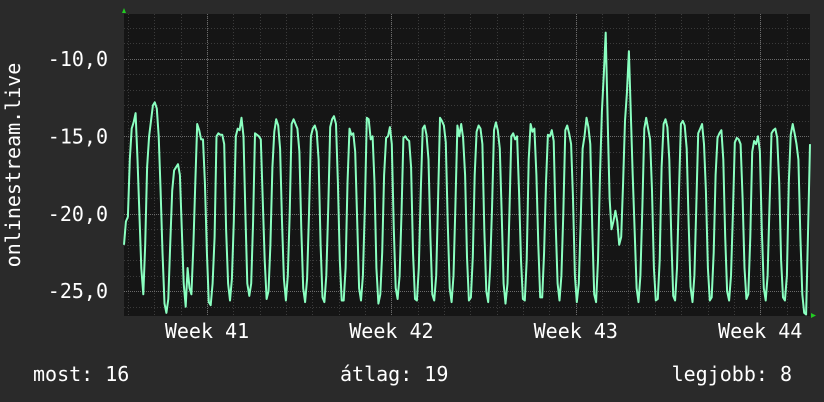 The height and width of the screenshot is (402, 824). I want to click on y-tick-label: -10,0, so click(78, 59).